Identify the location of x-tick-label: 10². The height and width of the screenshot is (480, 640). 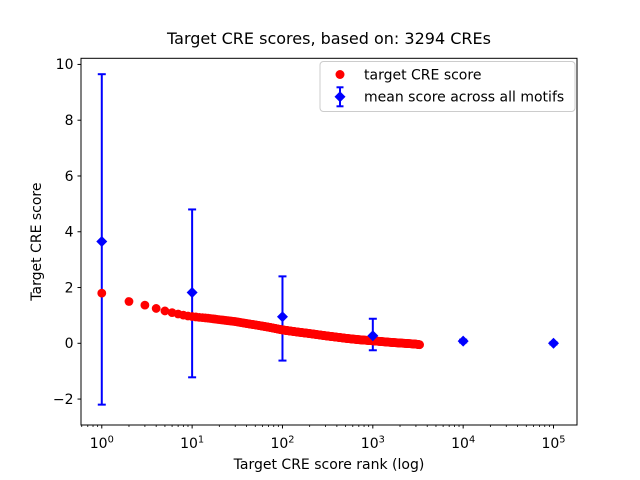
(282, 444).